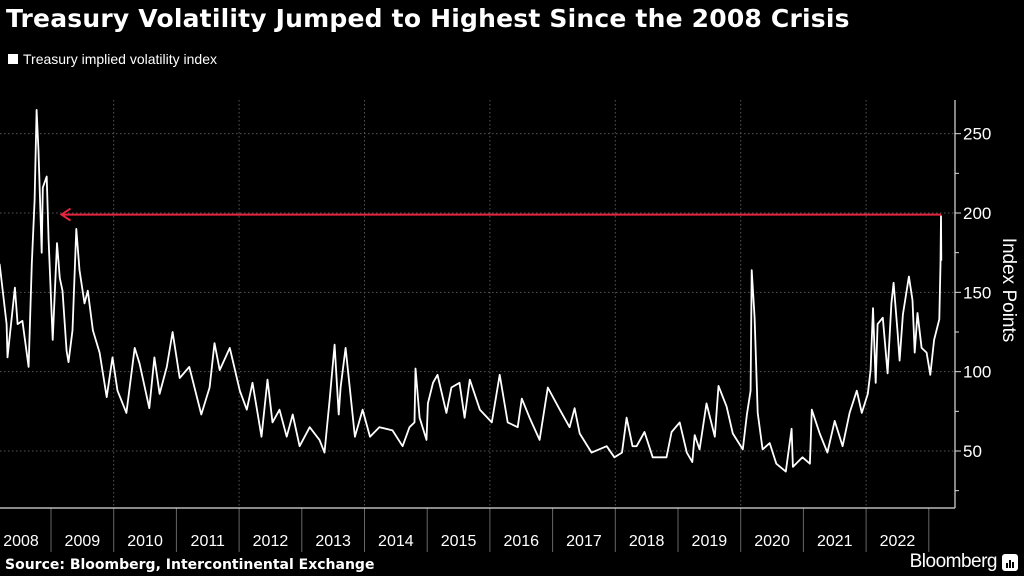 The height and width of the screenshot is (576, 1024). I want to click on x-tick-label: 2010, so click(145, 541).